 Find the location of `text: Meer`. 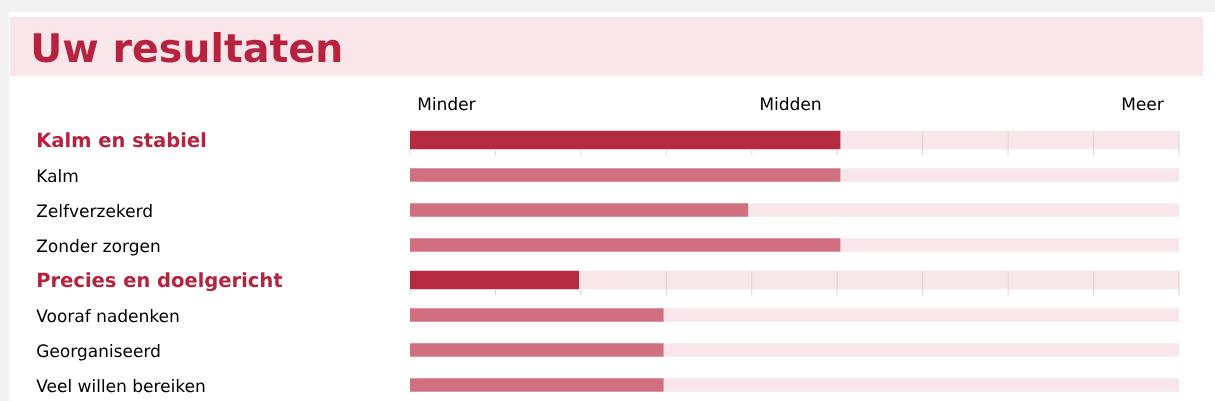

text: Meer is located at coordinates (1143, 104).